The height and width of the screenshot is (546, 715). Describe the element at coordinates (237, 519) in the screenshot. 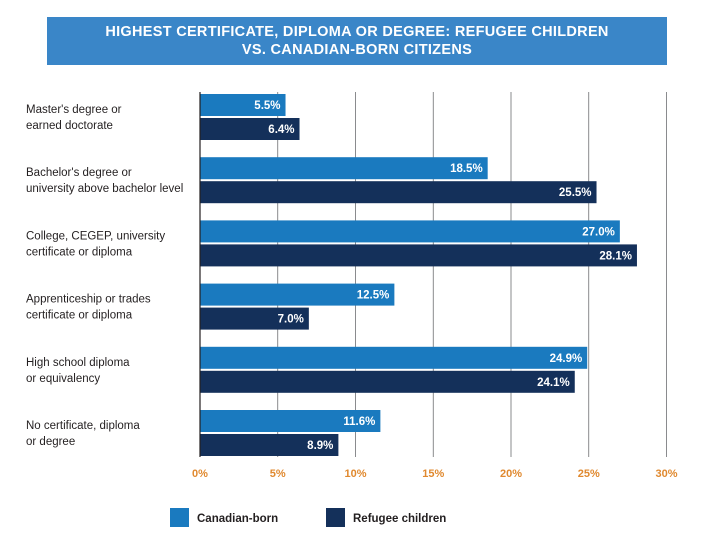

I see `legend-label-canadian-born: Canadian-born` at that location.